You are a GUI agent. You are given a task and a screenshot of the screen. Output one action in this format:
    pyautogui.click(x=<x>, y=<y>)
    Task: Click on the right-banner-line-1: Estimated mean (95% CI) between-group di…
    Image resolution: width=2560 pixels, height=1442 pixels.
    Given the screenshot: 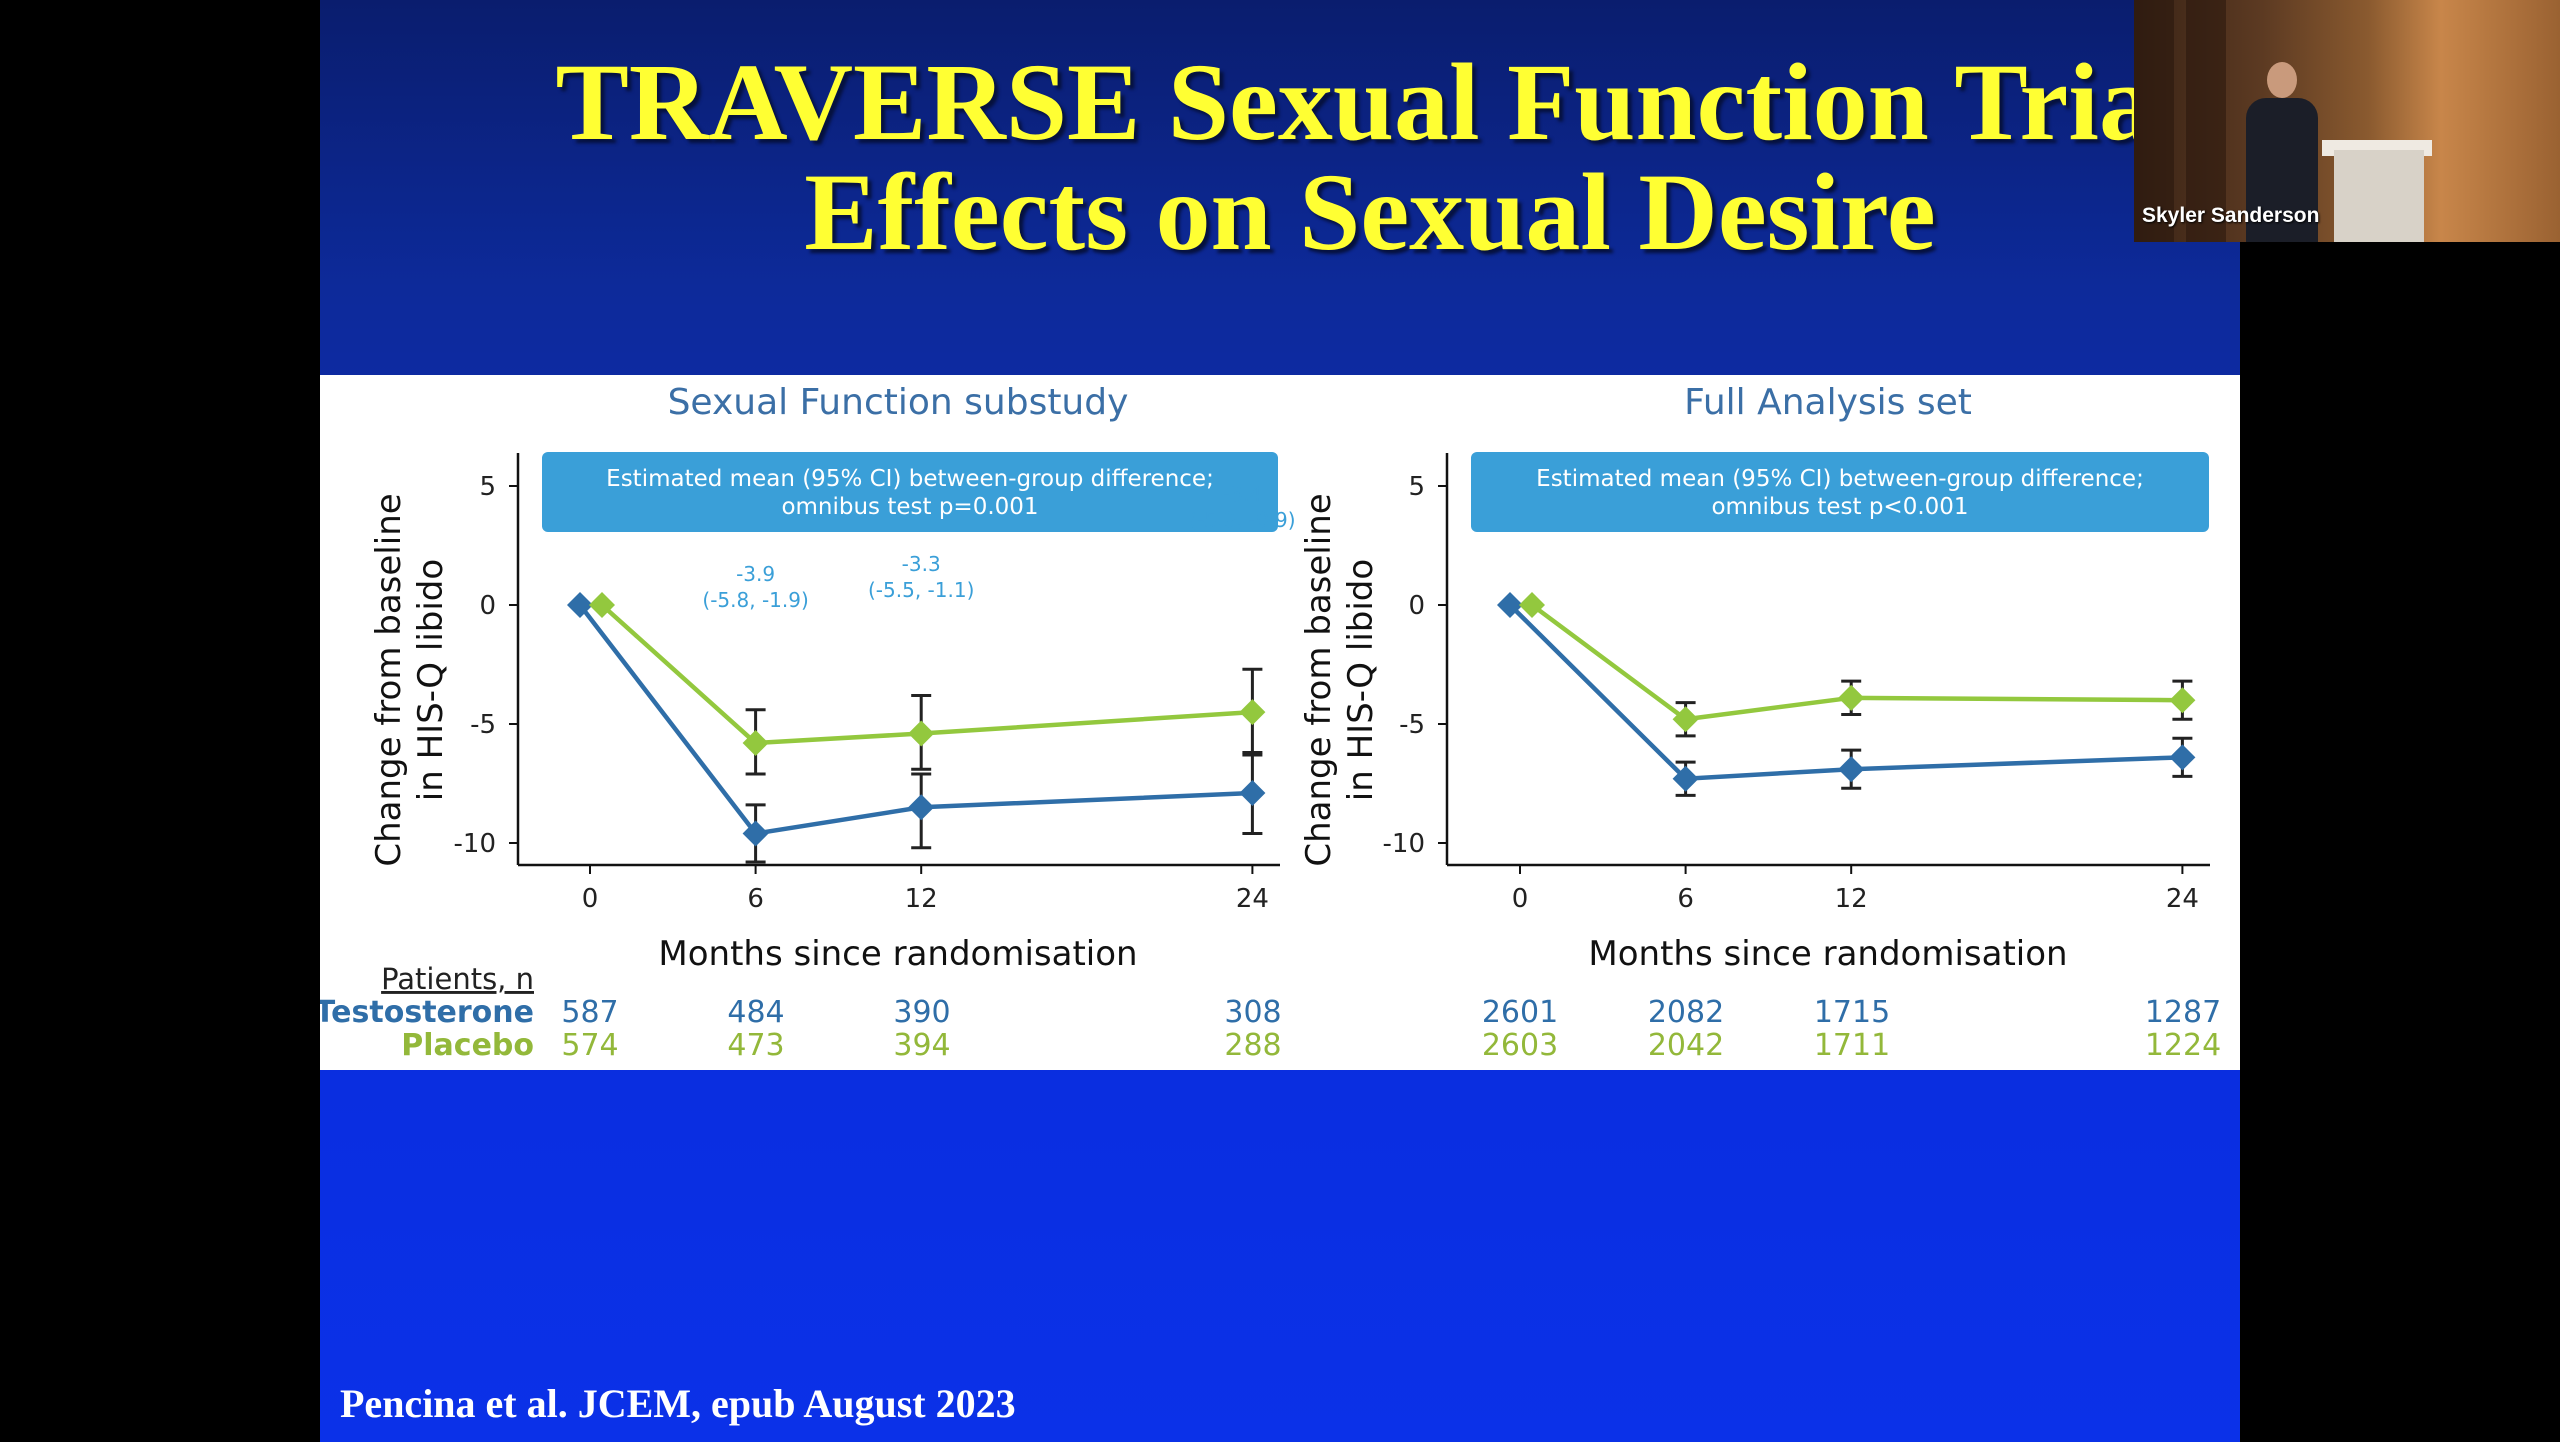 What is the action you would take?
    pyautogui.click(x=1840, y=479)
    